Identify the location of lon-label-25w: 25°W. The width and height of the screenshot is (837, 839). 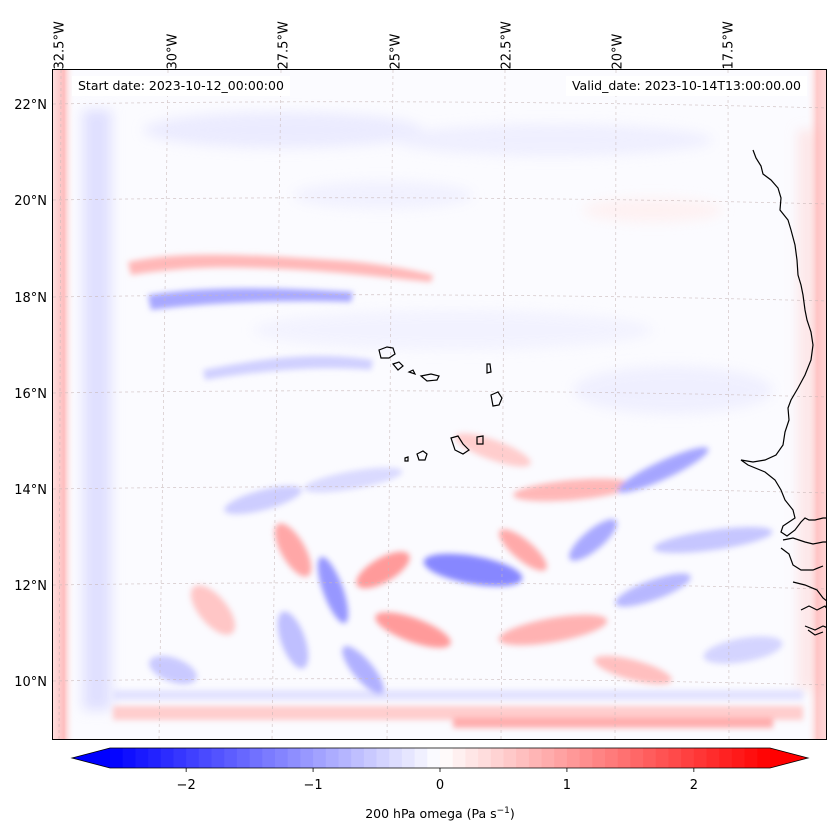
(396, 51).